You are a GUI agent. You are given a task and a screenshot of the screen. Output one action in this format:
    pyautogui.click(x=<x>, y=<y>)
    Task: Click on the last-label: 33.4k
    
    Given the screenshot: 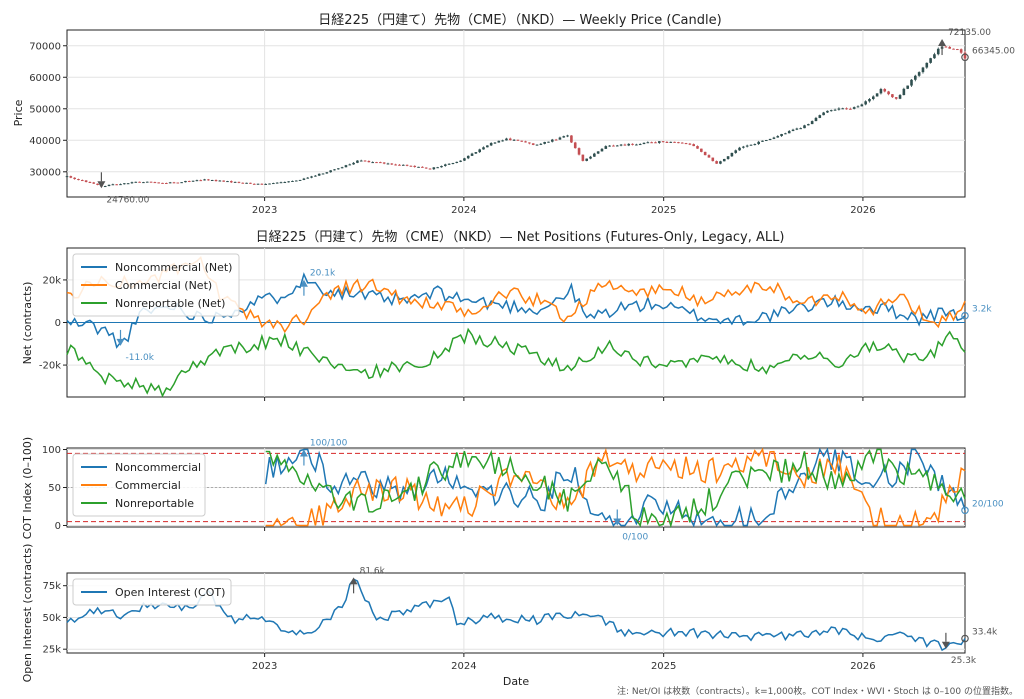 What is the action you would take?
    pyautogui.click(x=985, y=633)
    